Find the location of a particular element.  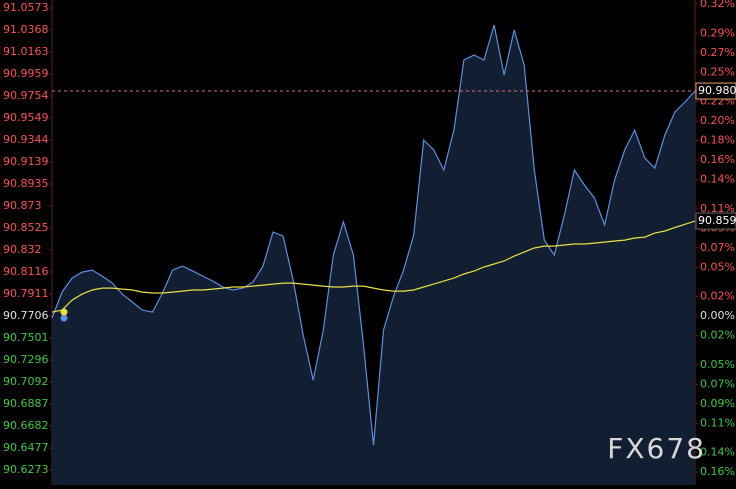

last-average-label: 90.859 is located at coordinates (717, 220).